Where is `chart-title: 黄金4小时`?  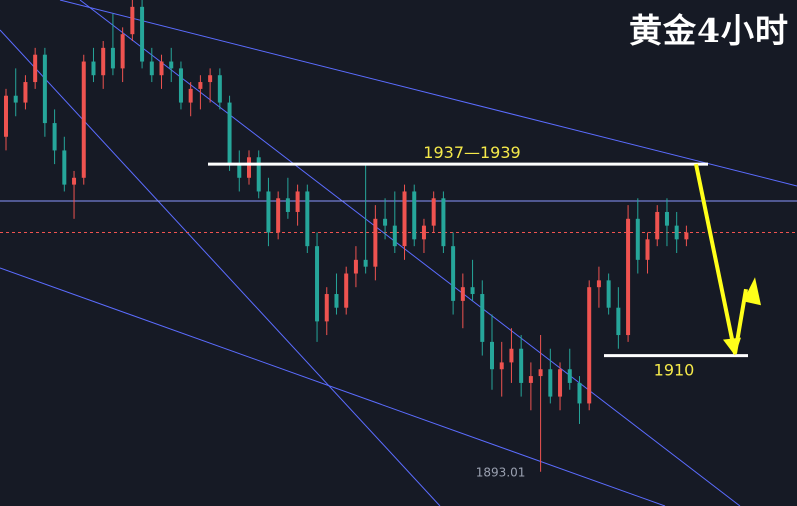 chart-title: 黄金4小时 is located at coordinates (709, 30).